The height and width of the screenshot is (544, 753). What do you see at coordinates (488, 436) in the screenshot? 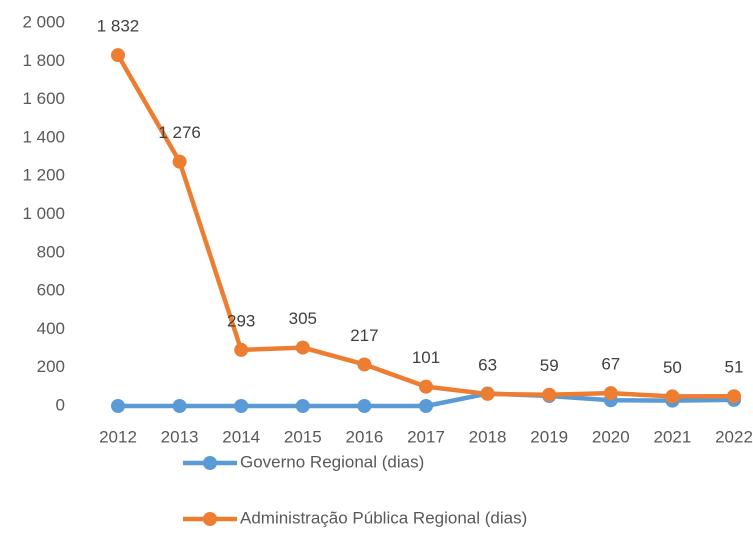
I see `x-tick-label: 2018` at bounding box center [488, 436].